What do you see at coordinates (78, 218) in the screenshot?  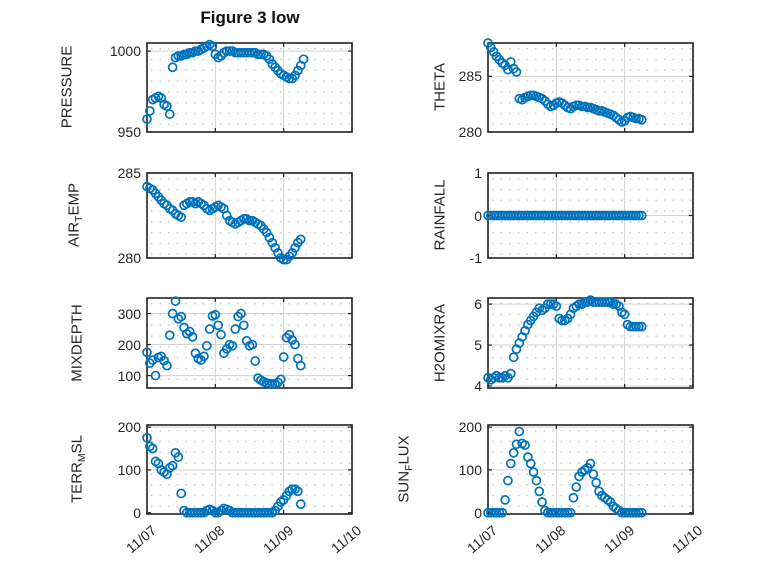 I see `ylabel-subscript: T` at bounding box center [78, 218].